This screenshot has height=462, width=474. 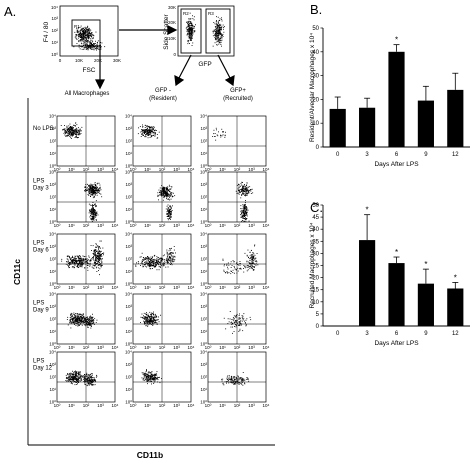 I want to click on y-tick-label: 0, so click(x=318, y=327).